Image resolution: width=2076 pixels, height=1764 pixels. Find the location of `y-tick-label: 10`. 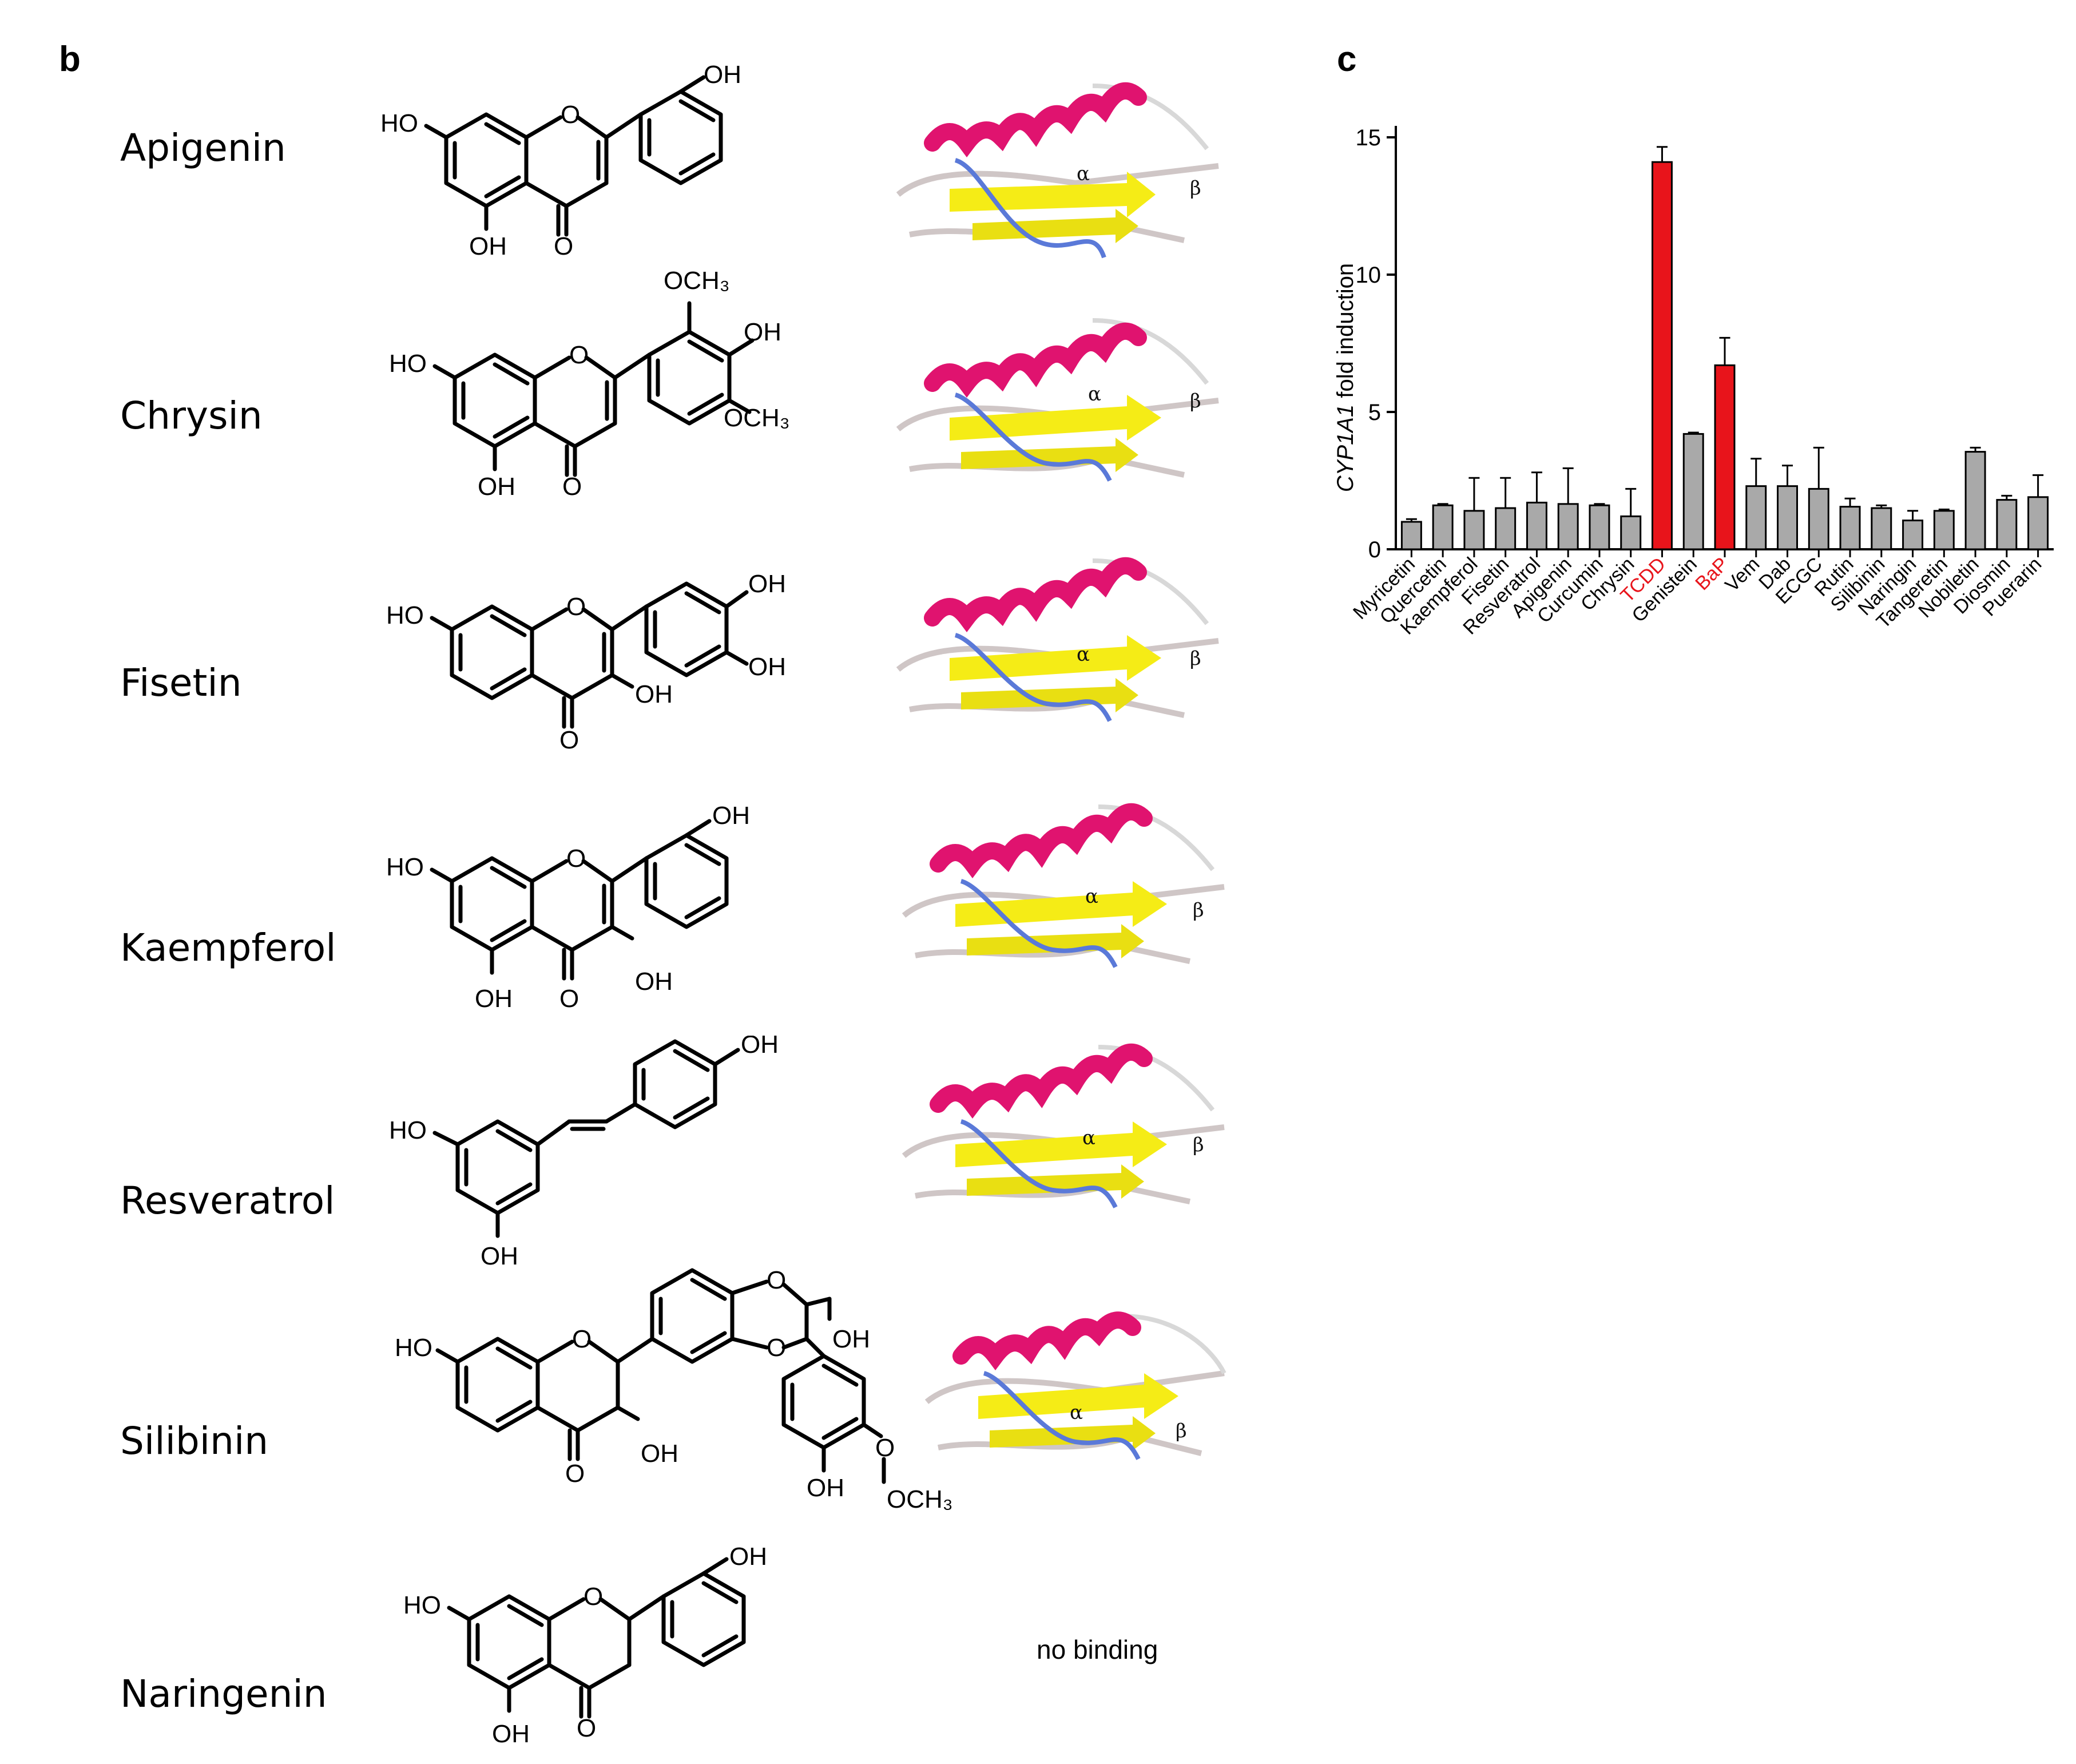

y-tick-label: 10 is located at coordinates (1369, 275).